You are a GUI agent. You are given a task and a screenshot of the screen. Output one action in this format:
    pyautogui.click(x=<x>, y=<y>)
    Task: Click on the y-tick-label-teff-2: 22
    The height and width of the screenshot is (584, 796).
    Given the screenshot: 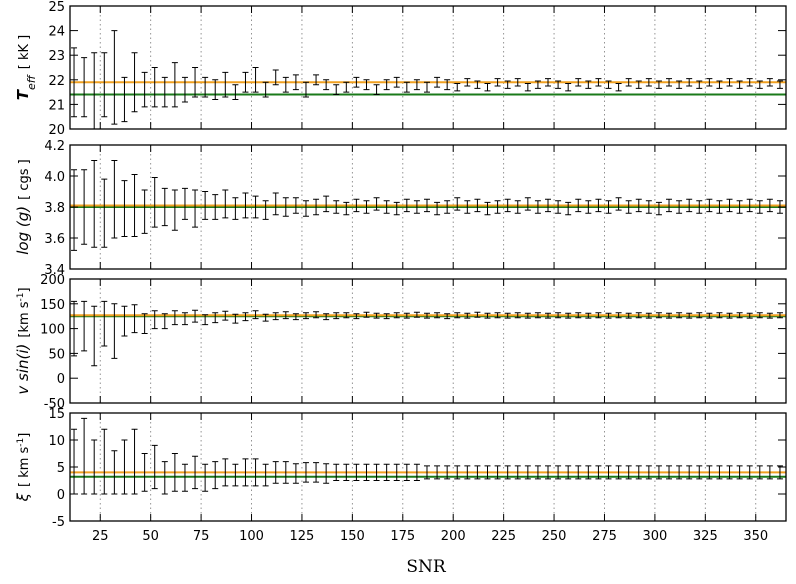 What is the action you would take?
    pyautogui.click(x=56, y=81)
    